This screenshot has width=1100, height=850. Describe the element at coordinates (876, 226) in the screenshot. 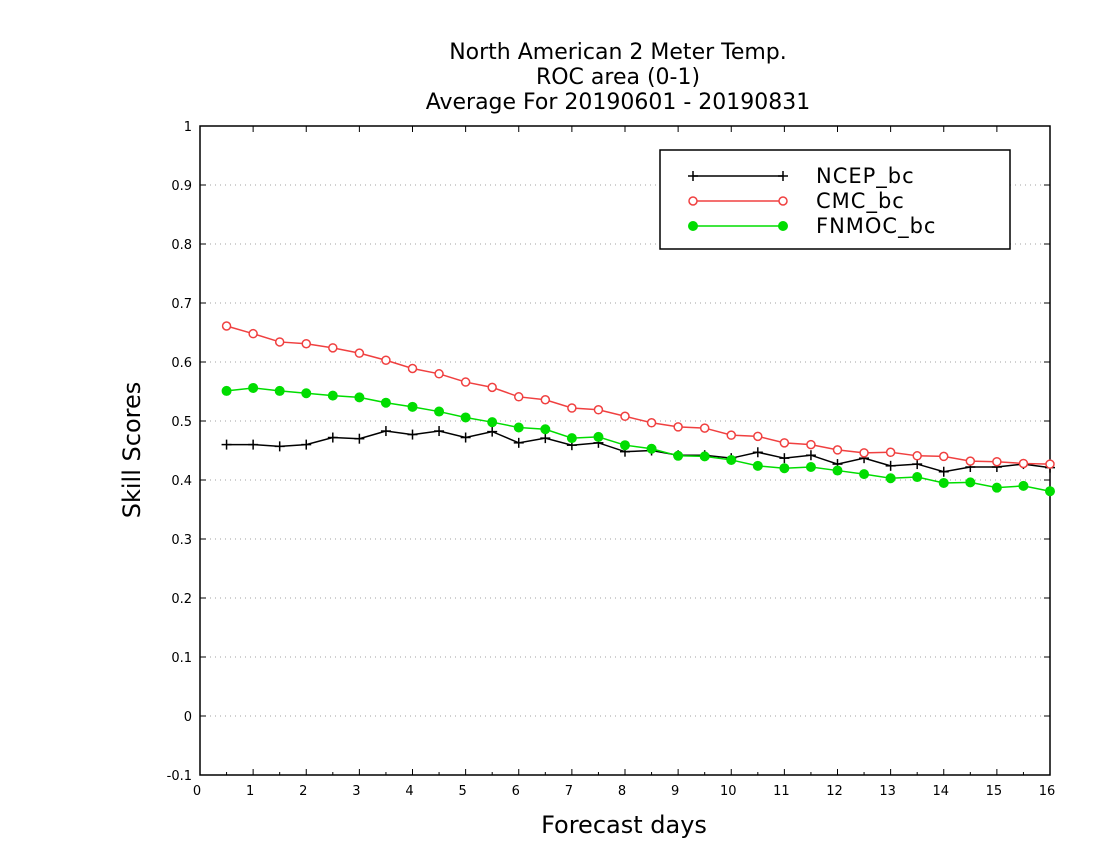

I see `legend-label: FNMOC_bc` at that location.